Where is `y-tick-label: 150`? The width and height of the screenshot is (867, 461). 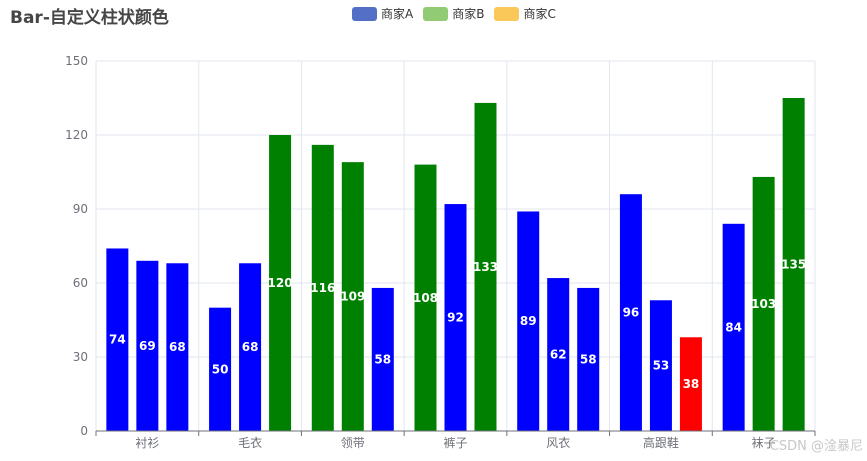 y-tick-label: 150 is located at coordinates (76, 61).